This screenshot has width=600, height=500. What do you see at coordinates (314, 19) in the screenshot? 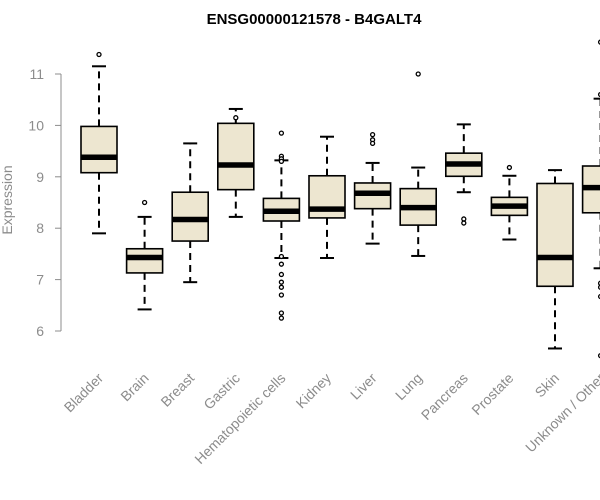
I see `chart-title: ENSG00000121578 - B4GALT4` at bounding box center [314, 19].